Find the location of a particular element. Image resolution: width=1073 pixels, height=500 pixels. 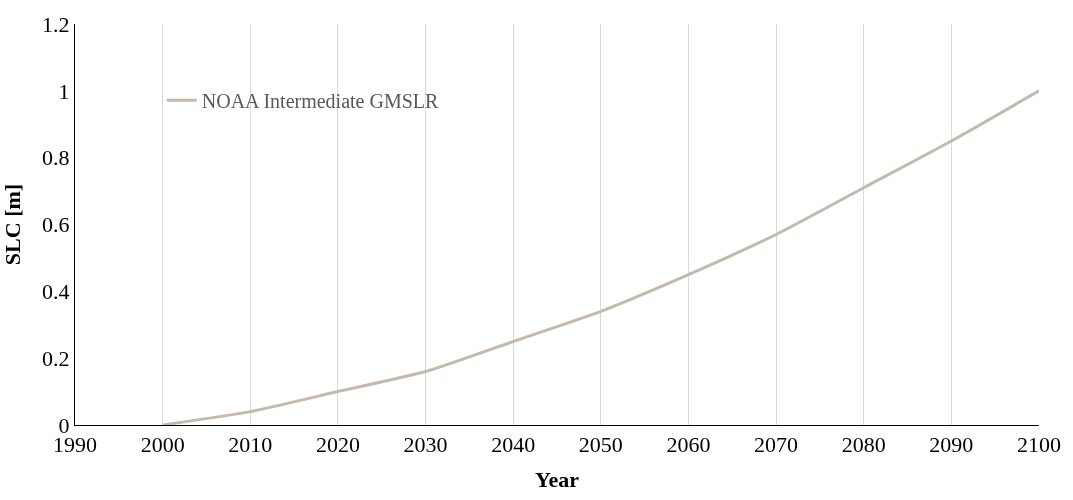

y-tick-label: 0.8 is located at coordinates (56, 158).